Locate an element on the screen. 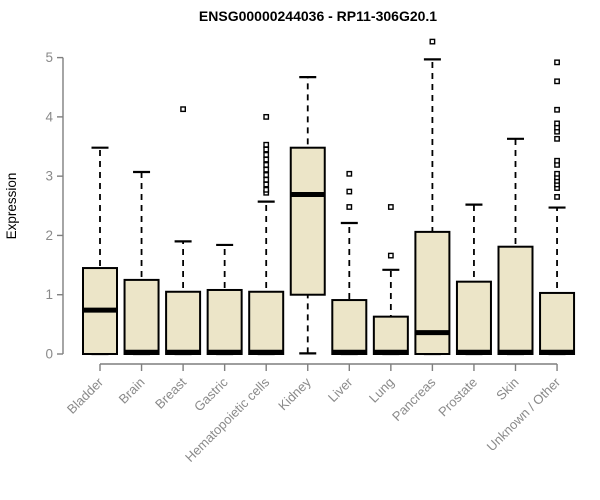 Image resolution: width=600 pixels, height=500 pixels. box-kidney is located at coordinates (307, 221).